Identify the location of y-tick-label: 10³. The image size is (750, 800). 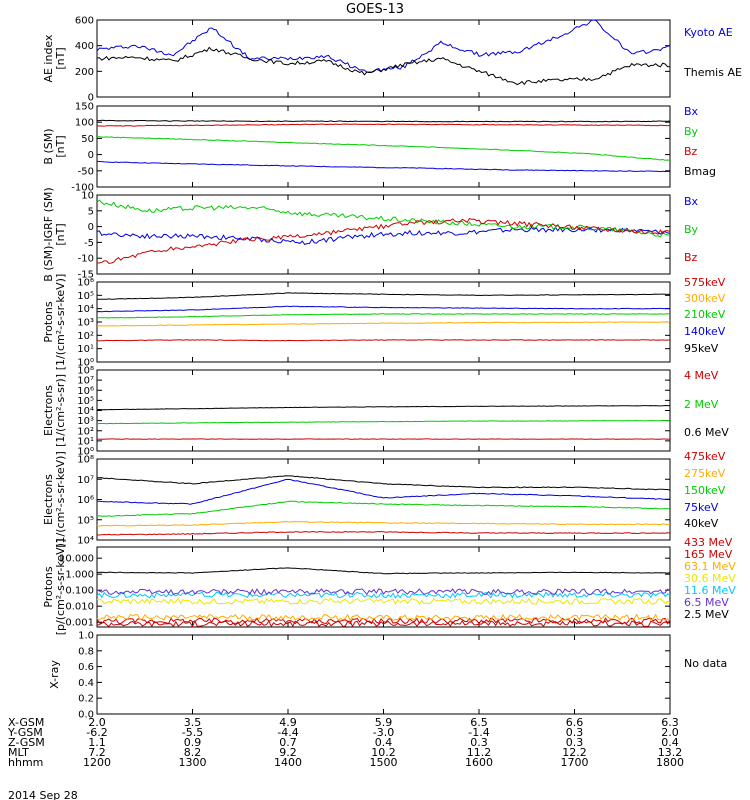
(85, 323).